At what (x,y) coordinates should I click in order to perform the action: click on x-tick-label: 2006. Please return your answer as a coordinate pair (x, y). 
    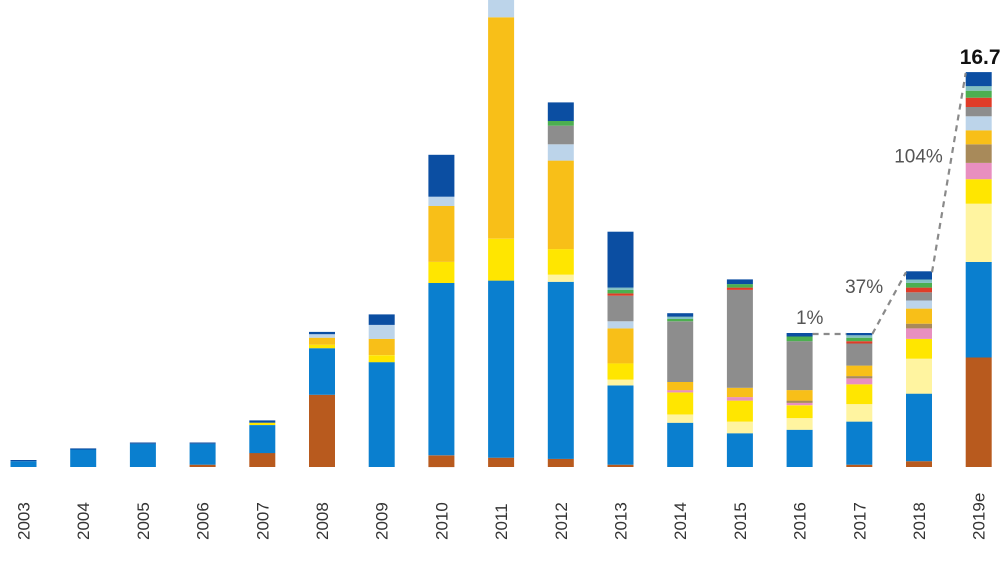
    Looking at the image, I should click on (203, 521).